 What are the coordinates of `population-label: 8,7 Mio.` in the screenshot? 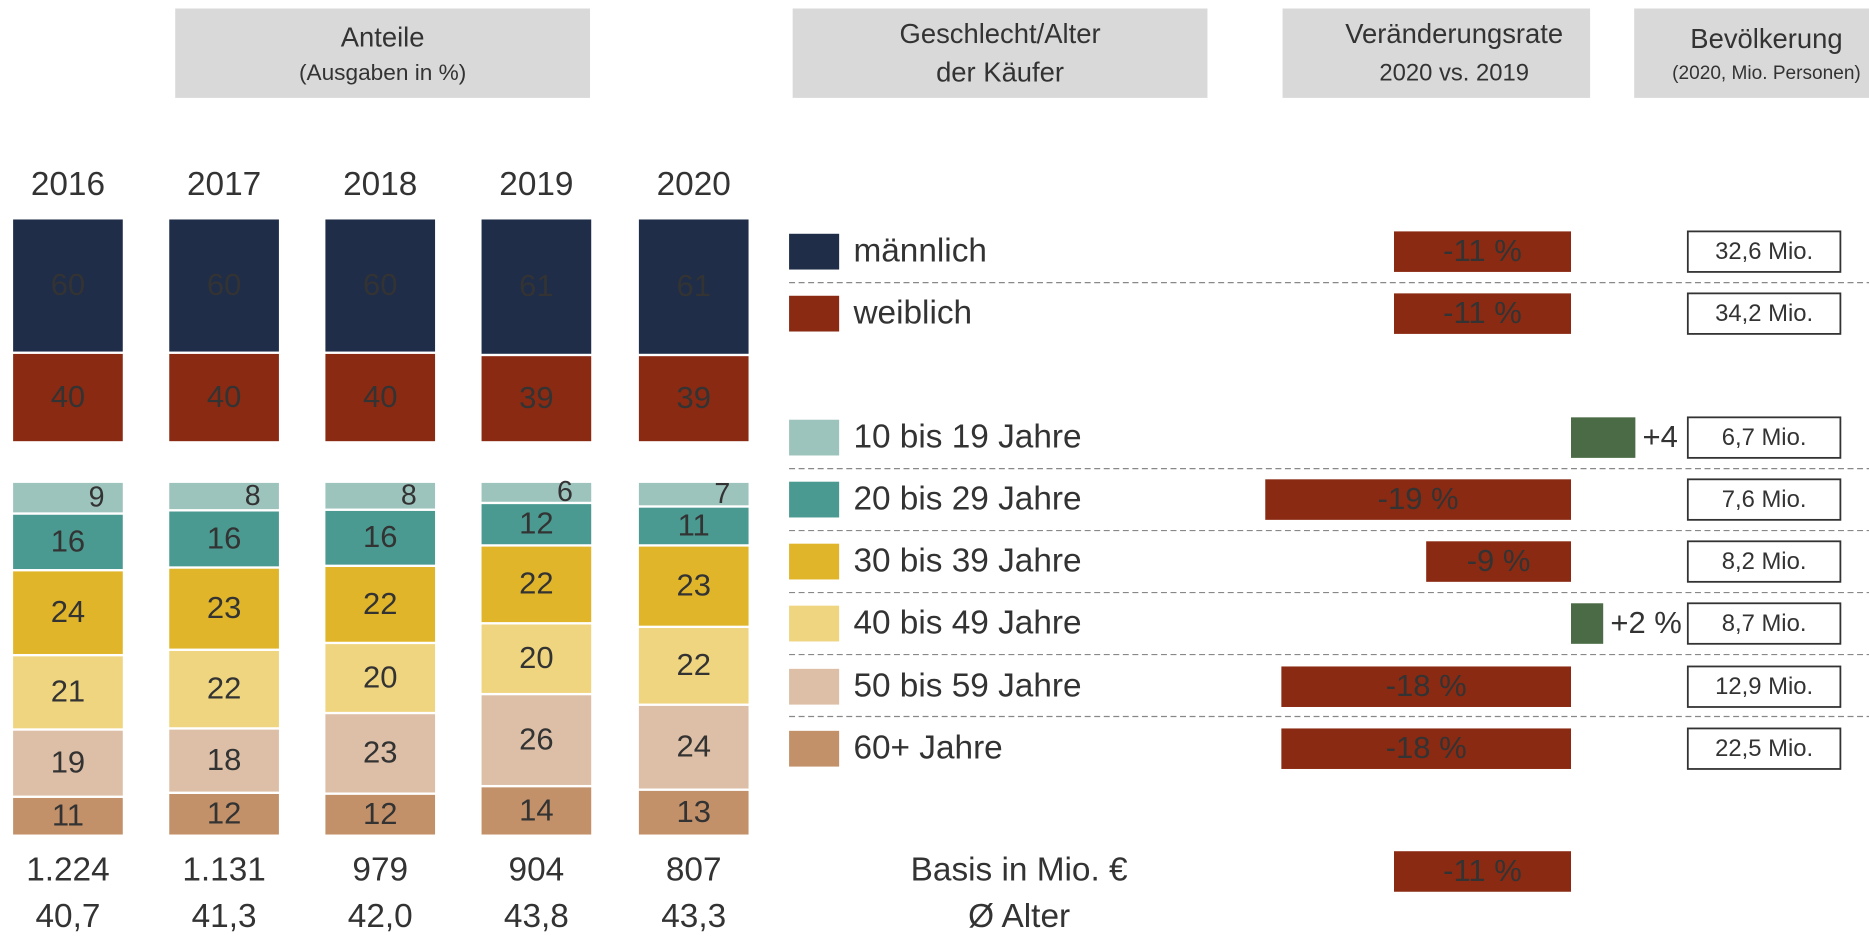 It's located at (1764, 623).